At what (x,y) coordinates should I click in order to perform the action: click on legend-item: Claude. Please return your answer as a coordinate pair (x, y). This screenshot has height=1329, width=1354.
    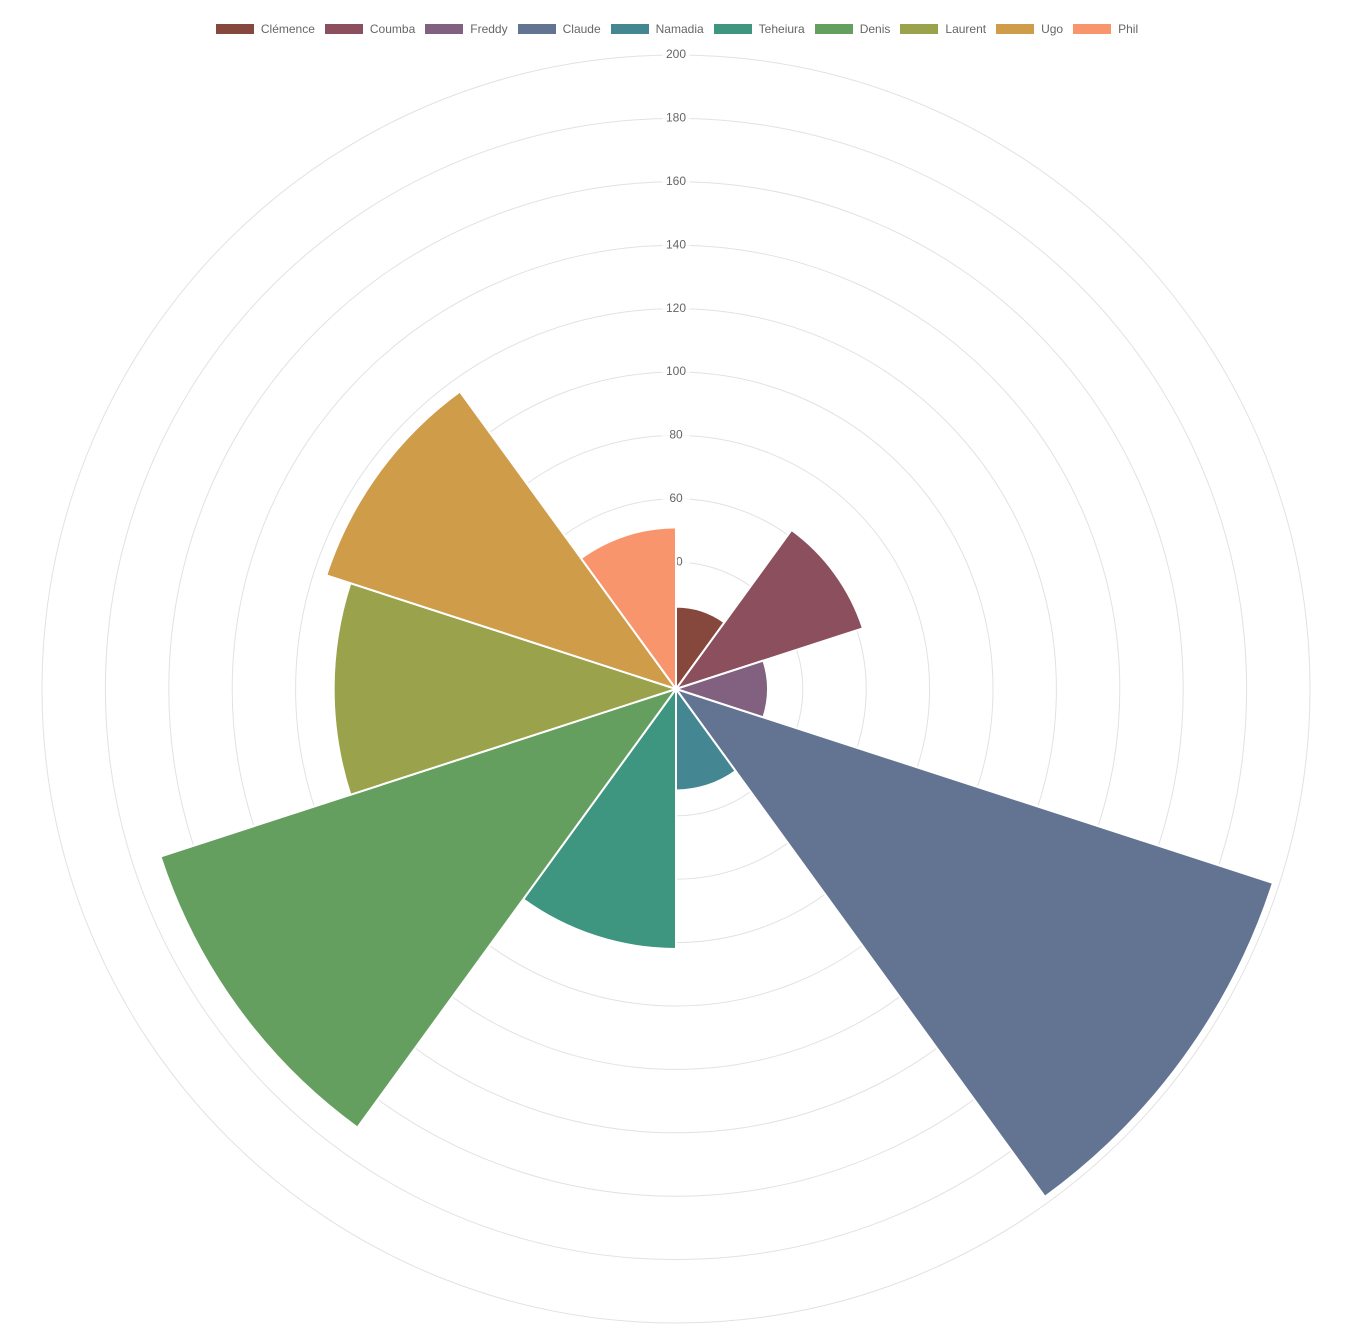
    Looking at the image, I should click on (559, 29).